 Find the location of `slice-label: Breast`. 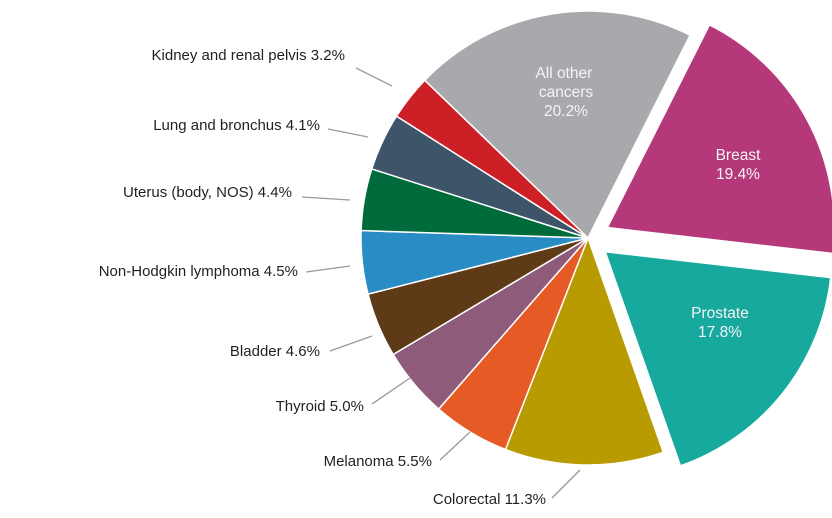

slice-label: Breast is located at coordinates (738, 155).